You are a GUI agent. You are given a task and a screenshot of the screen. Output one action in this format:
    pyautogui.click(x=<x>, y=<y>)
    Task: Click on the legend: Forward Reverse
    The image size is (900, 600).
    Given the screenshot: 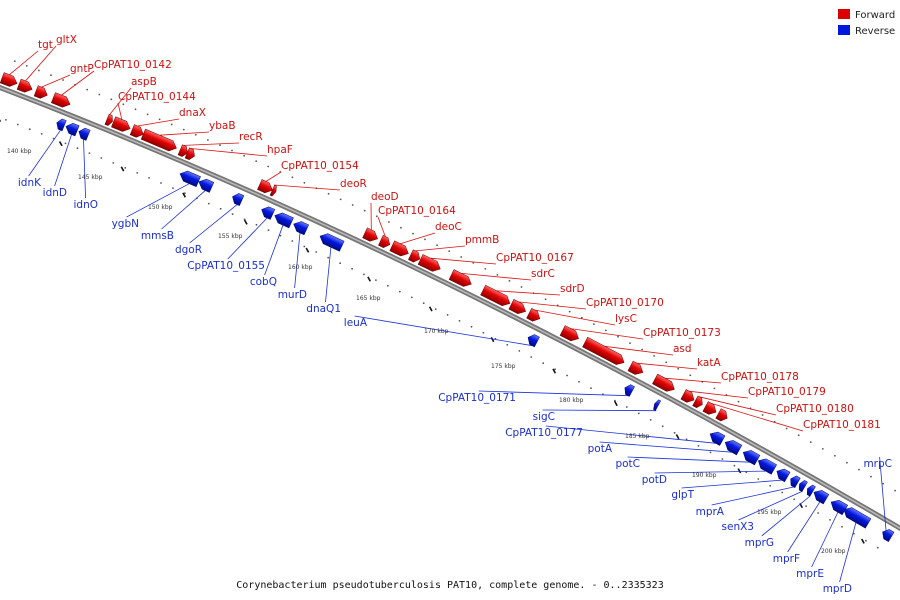 What is the action you would take?
    pyautogui.click(x=866, y=23)
    